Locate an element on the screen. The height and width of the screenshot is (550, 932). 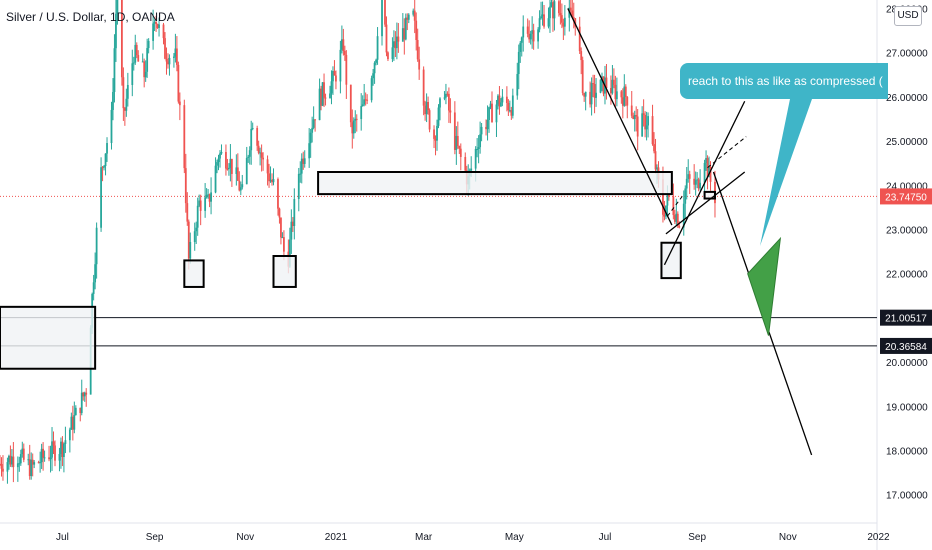
y-tick-label: 26.00000 is located at coordinates (907, 98).